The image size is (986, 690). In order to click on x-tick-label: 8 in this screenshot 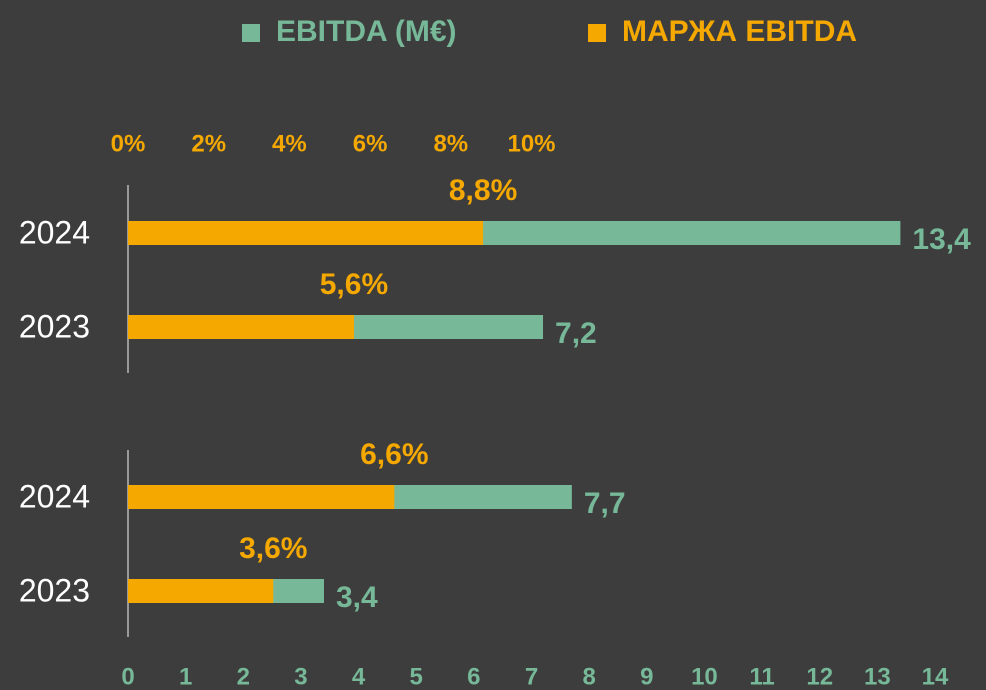, I will do `click(588, 676)`.